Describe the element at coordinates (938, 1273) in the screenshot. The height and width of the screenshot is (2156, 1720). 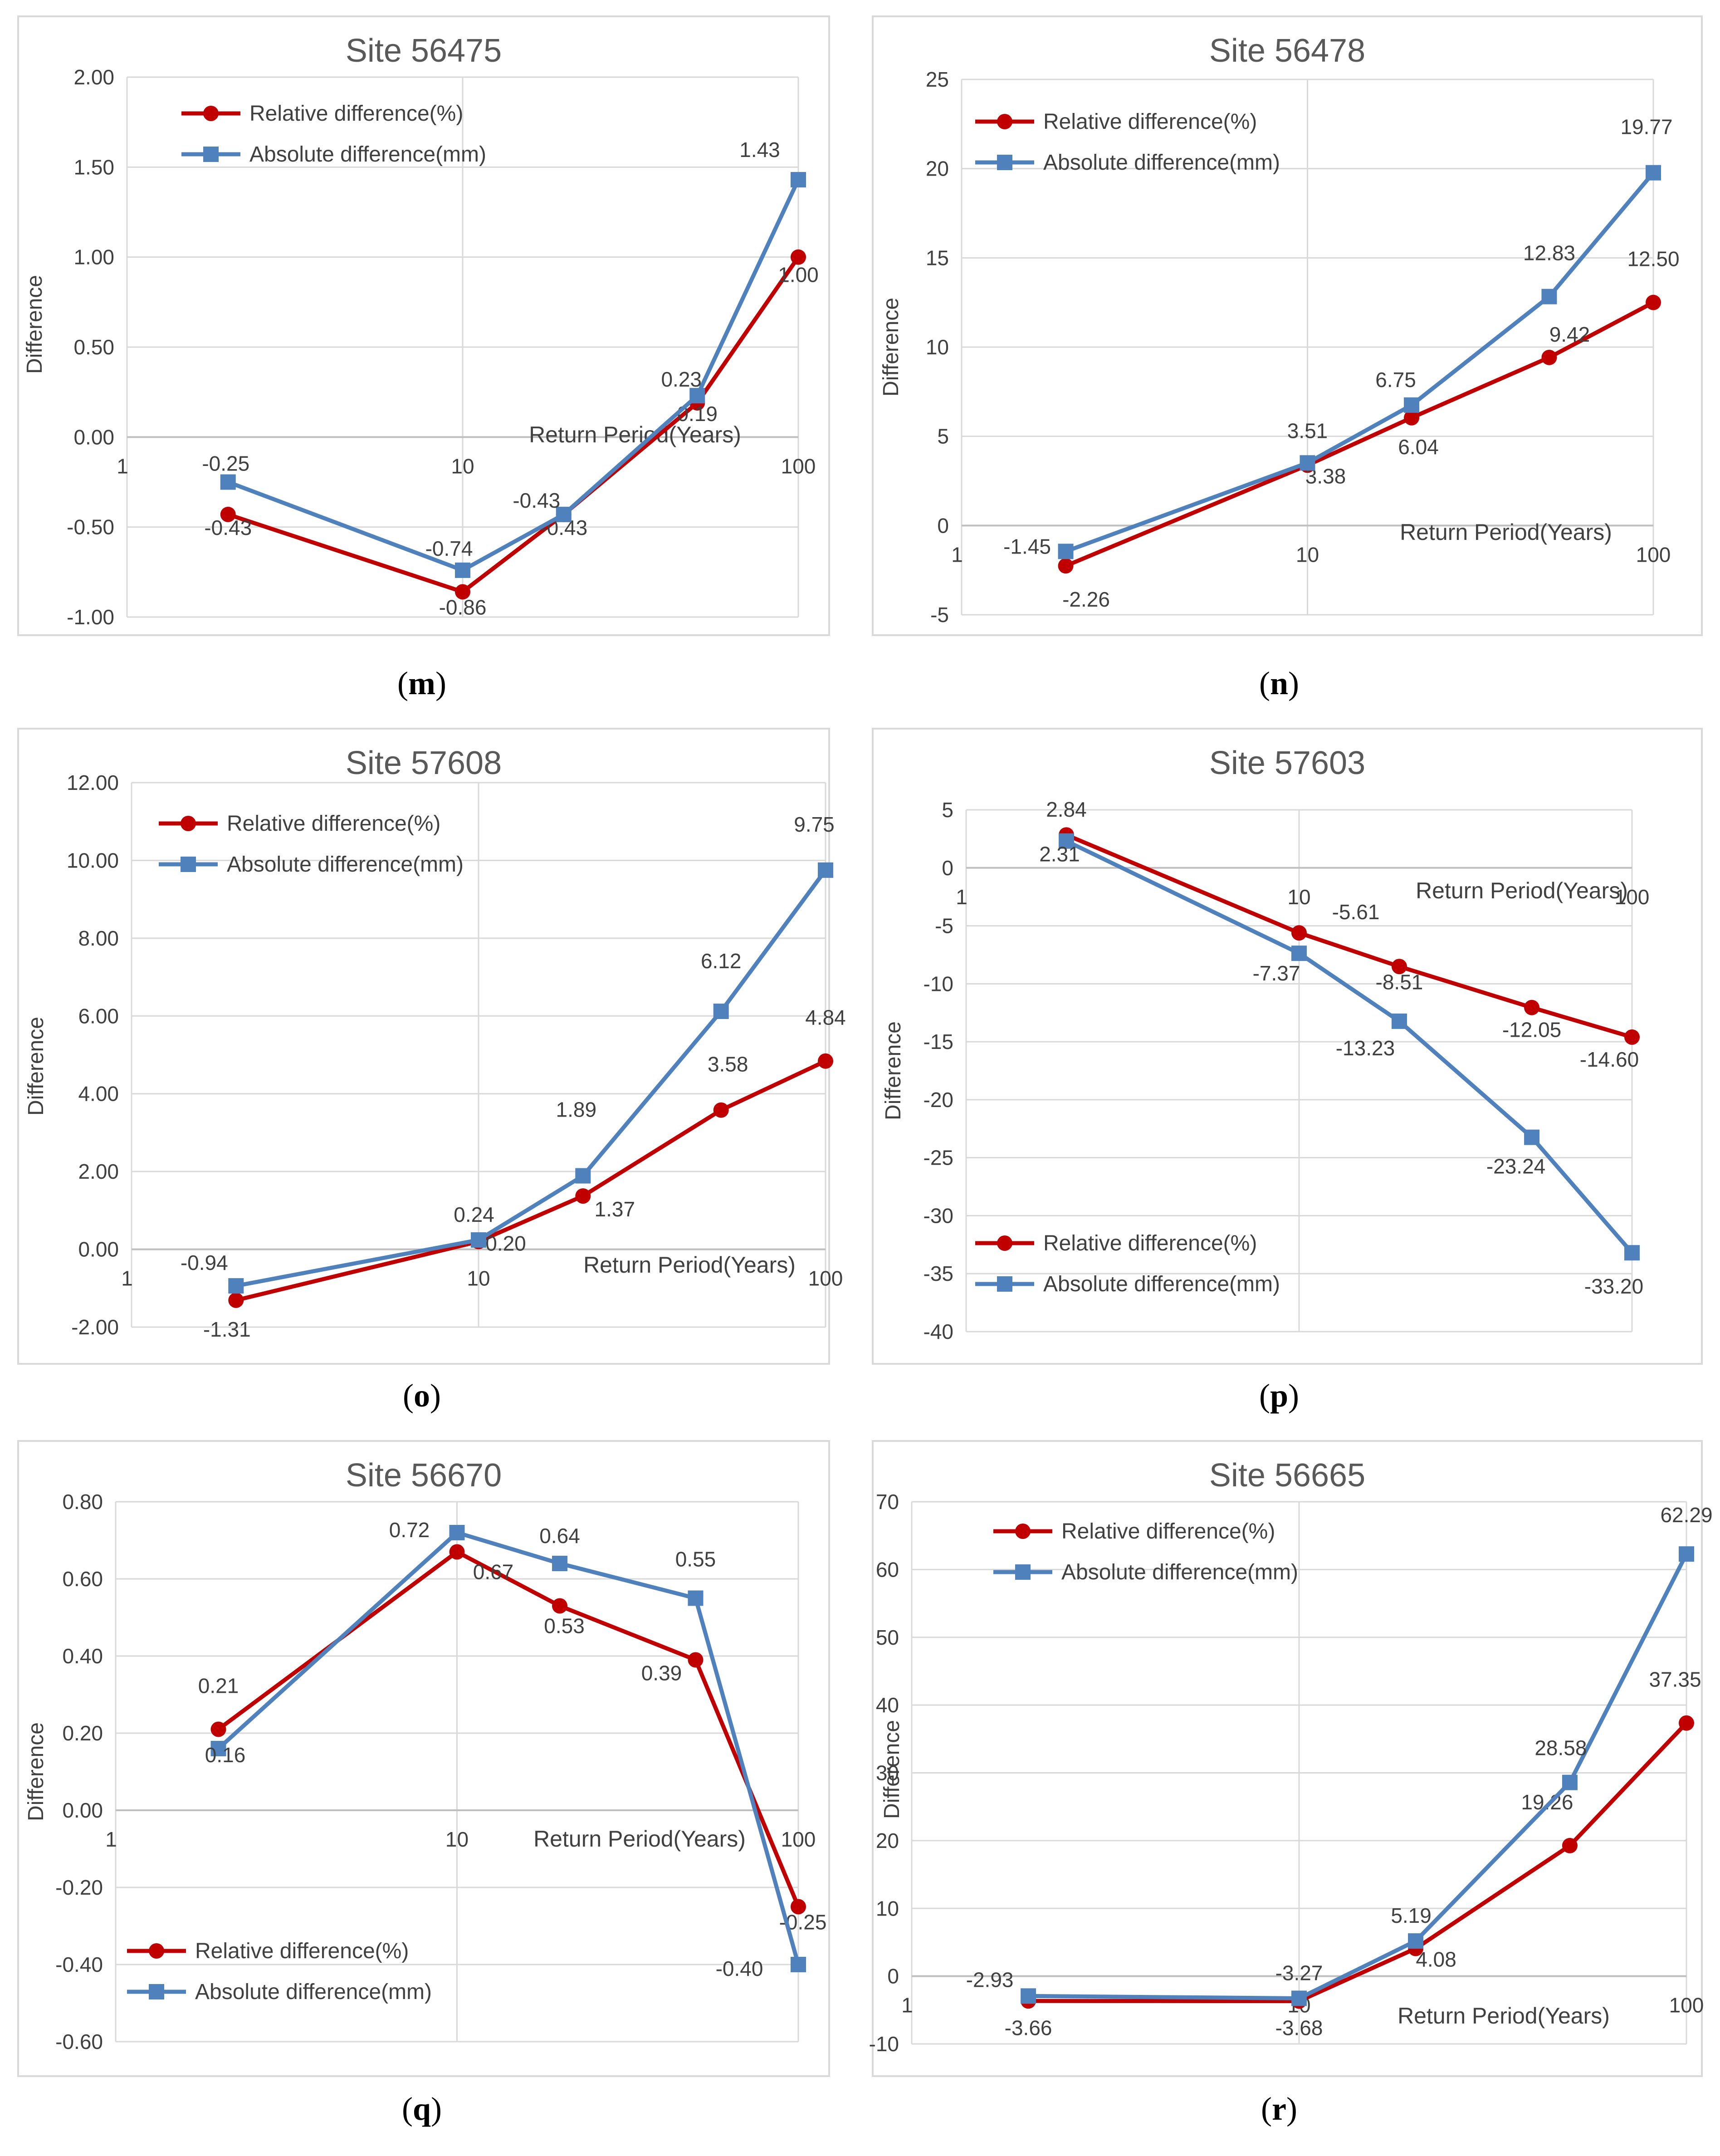
I see `y-tick-label: -35` at that location.